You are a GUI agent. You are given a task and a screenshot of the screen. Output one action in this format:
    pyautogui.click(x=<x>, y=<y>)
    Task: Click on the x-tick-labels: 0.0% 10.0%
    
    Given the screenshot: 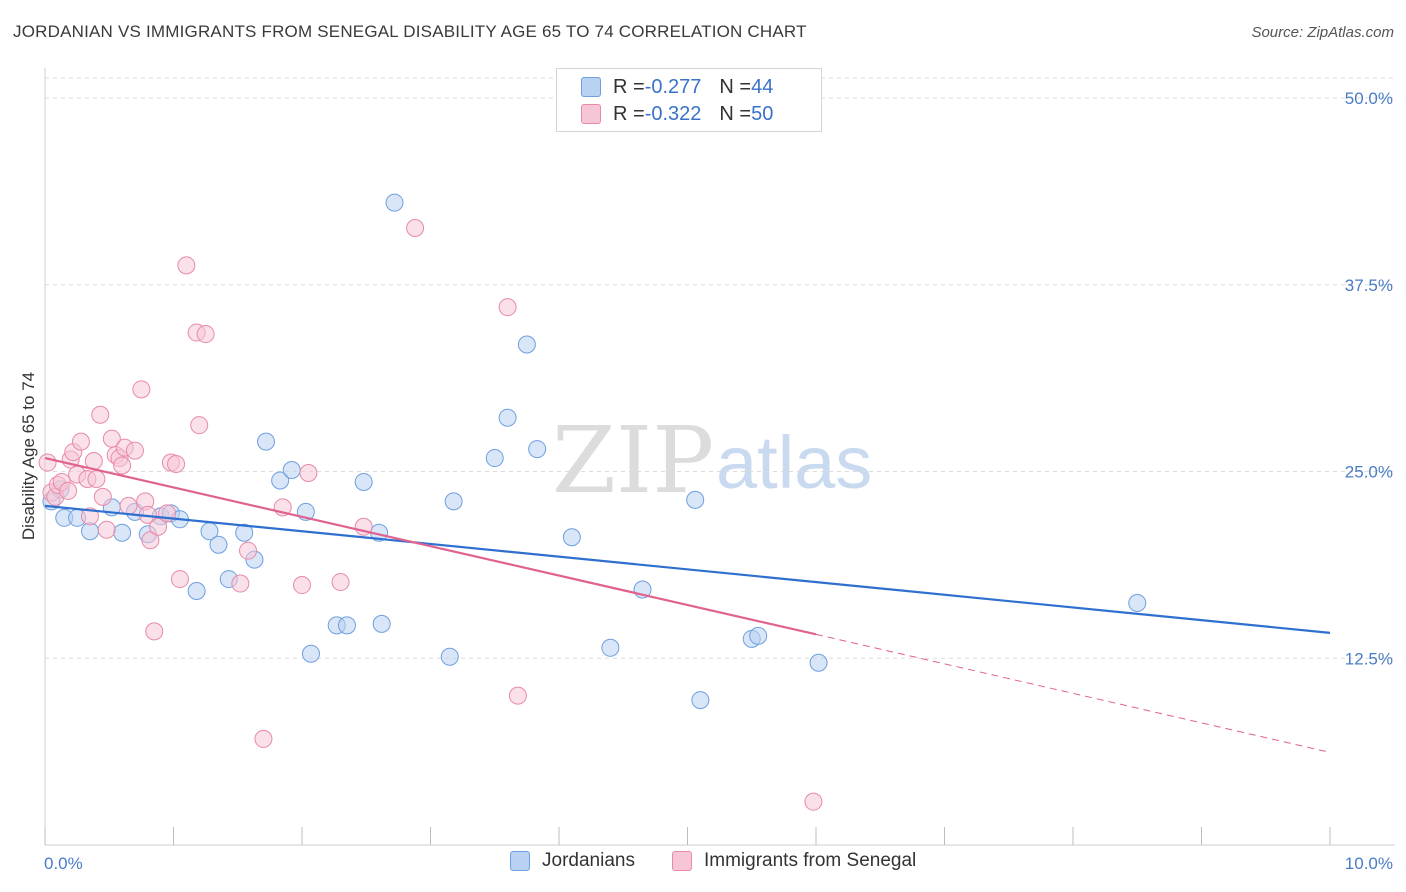 What is the action you would take?
    pyautogui.click(x=718, y=863)
    